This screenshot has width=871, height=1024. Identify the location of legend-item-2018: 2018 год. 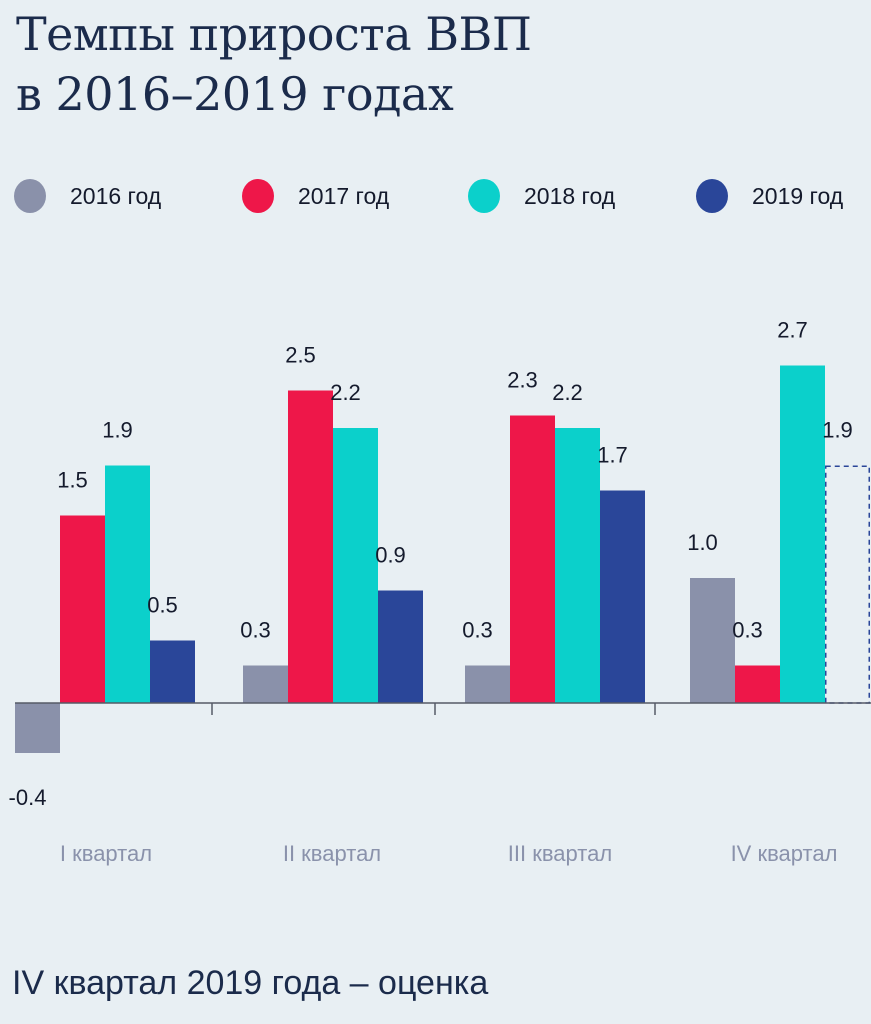
(541, 196).